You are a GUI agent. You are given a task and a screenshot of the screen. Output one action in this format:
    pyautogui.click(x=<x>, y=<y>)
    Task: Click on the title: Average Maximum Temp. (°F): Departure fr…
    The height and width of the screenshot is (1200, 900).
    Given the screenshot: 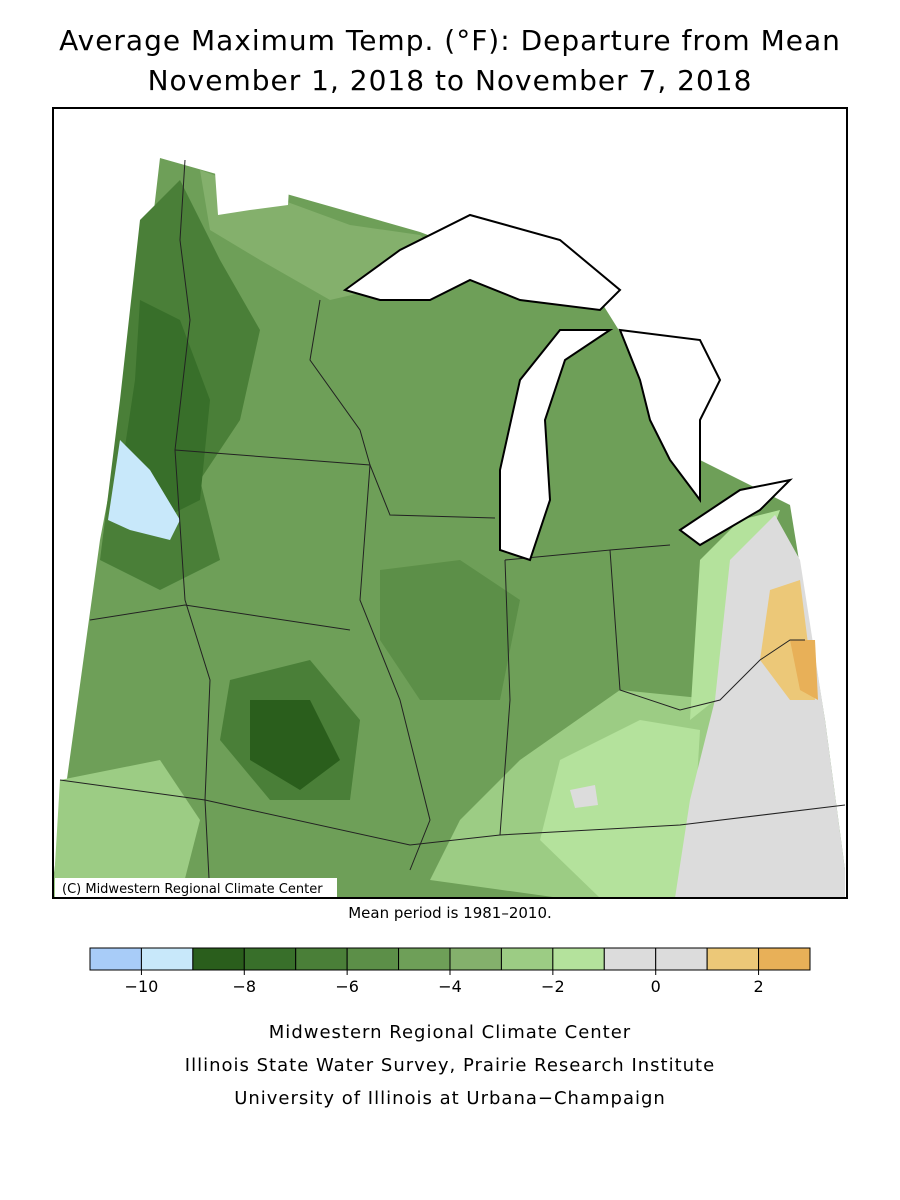 What is the action you would take?
    pyautogui.click(x=450, y=40)
    